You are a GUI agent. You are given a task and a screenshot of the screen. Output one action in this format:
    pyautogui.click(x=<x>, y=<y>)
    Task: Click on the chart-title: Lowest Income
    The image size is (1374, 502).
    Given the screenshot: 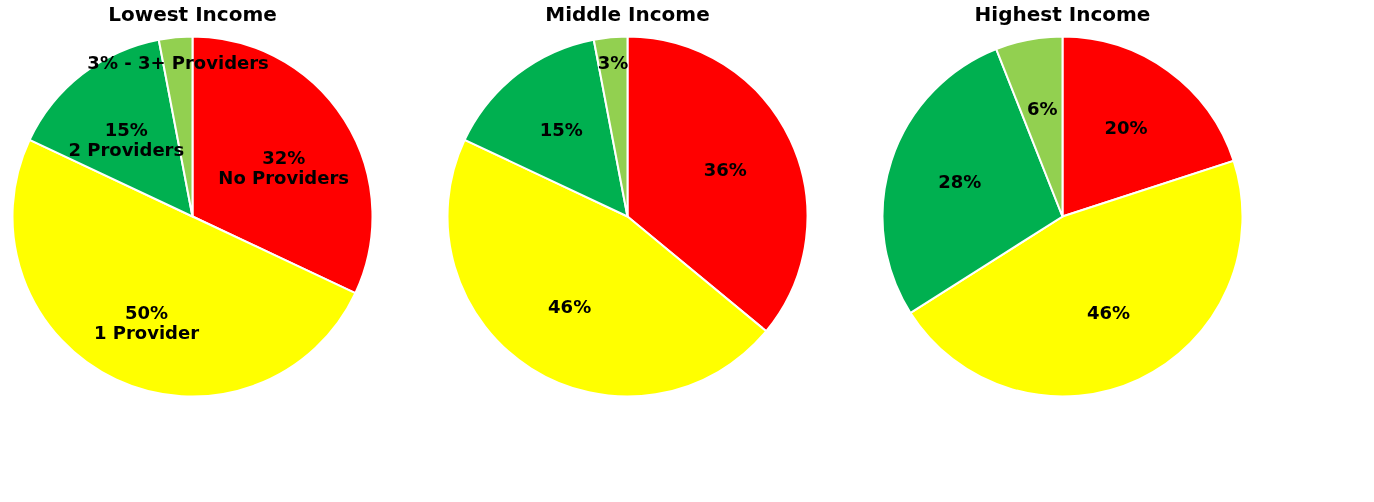 What is the action you would take?
    pyautogui.click(x=192, y=14)
    